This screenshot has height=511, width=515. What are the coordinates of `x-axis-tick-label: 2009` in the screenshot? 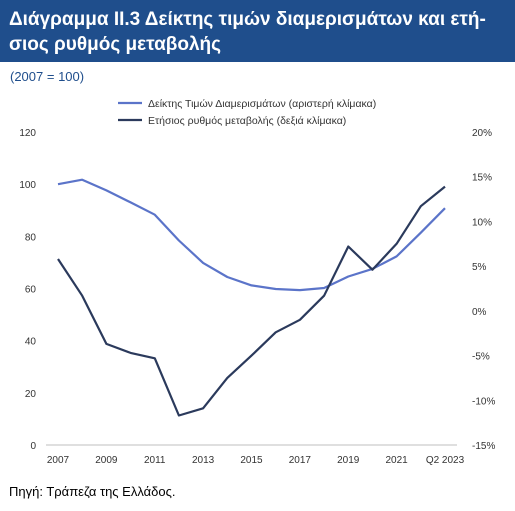 It's located at (106, 460).